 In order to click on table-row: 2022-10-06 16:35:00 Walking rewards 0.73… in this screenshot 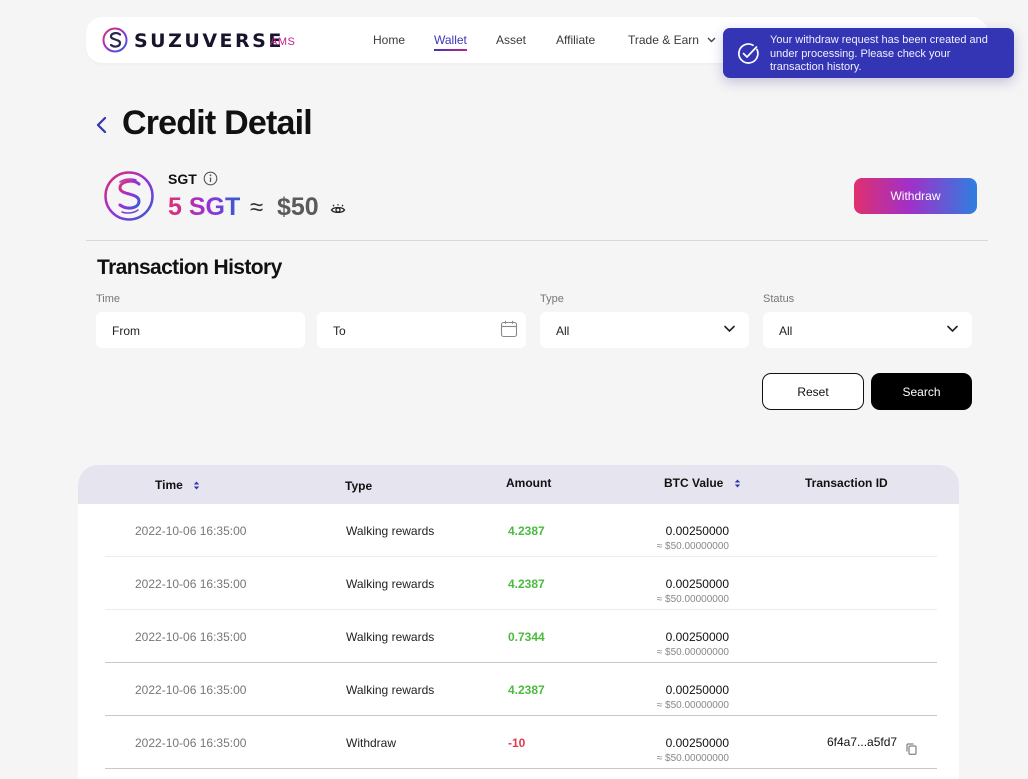, I will do `click(518, 636)`.